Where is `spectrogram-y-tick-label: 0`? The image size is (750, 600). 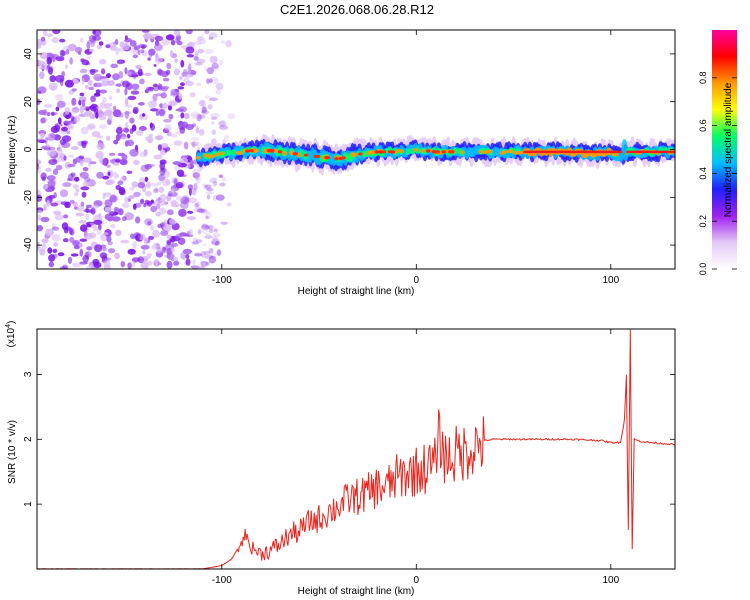
spectrogram-y-tick-label: 0 is located at coordinates (28, 149).